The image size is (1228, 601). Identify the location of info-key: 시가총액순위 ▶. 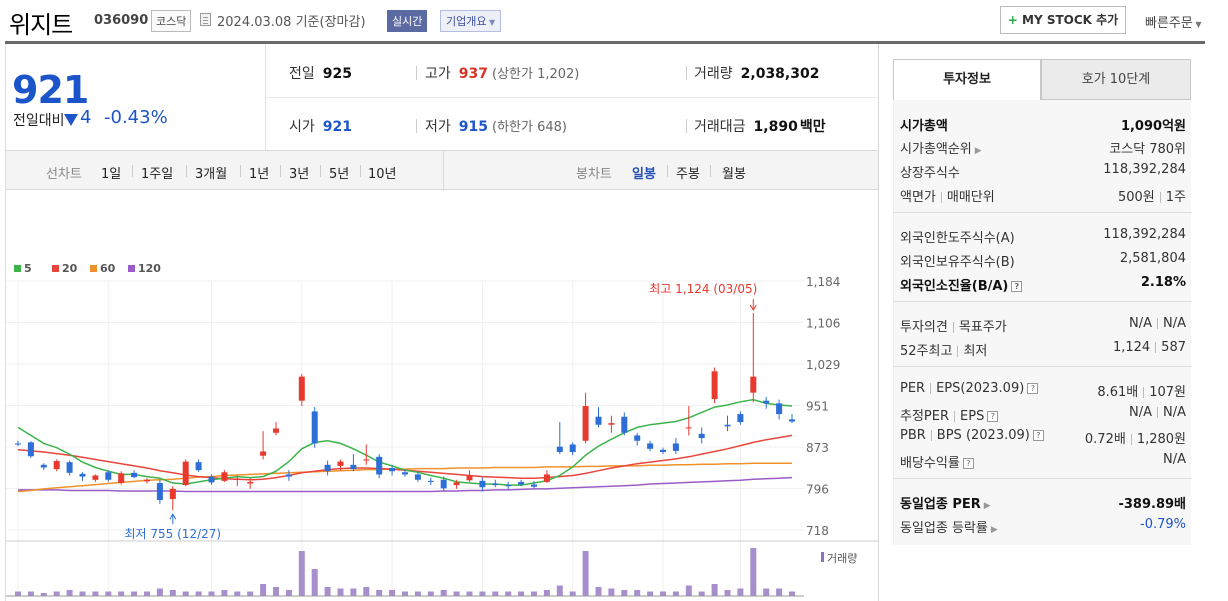
(941, 147).